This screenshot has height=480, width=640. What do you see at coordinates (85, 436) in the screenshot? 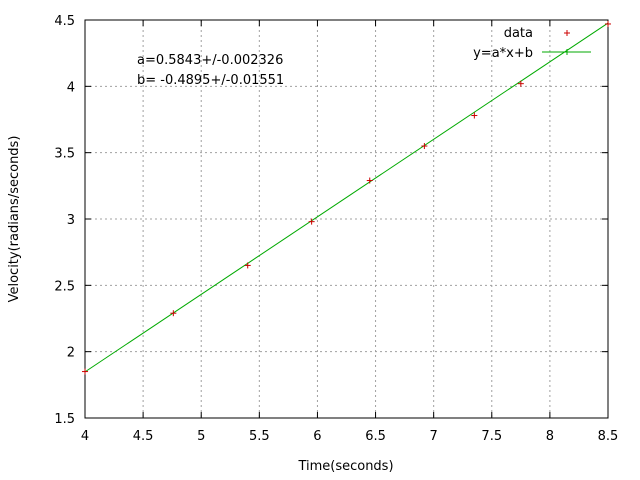
I see `x-tick-label: 4` at bounding box center [85, 436].